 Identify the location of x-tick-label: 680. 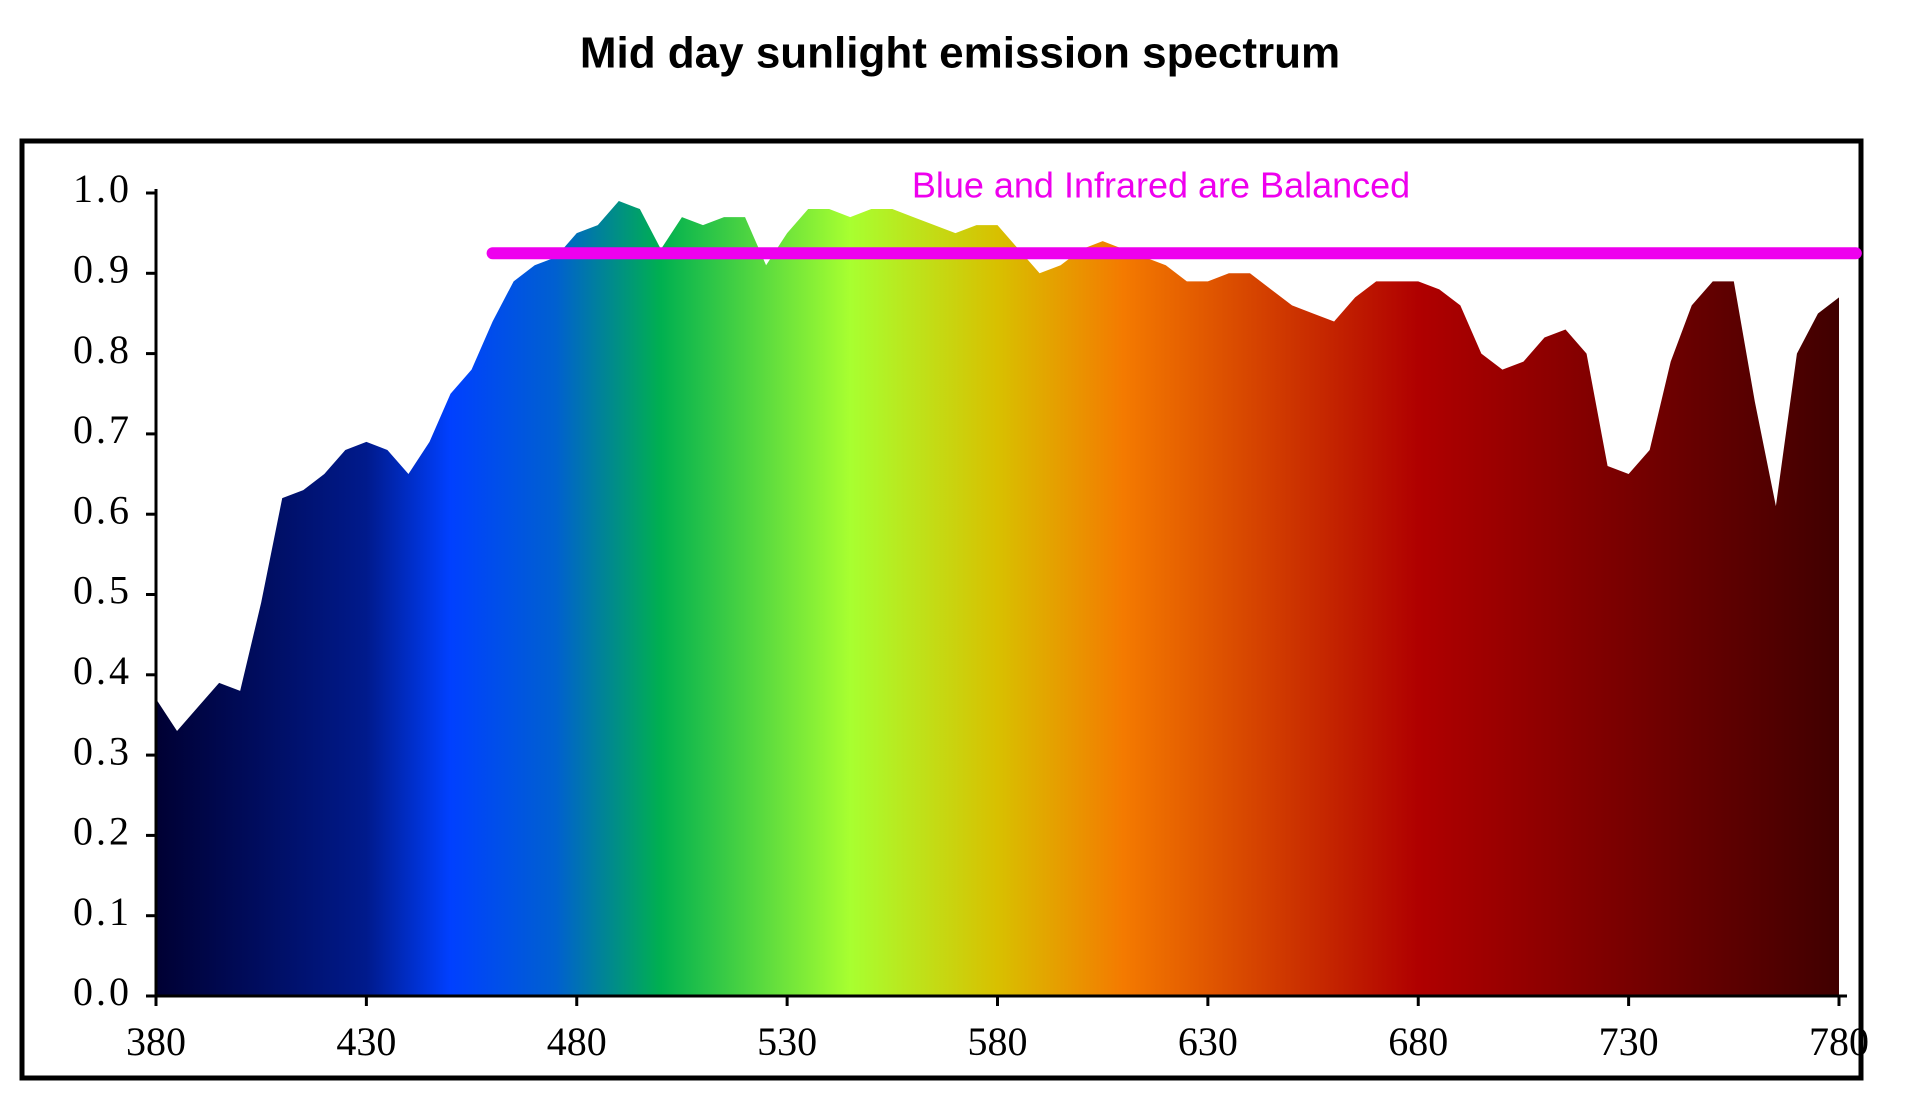
(1418, 1041).